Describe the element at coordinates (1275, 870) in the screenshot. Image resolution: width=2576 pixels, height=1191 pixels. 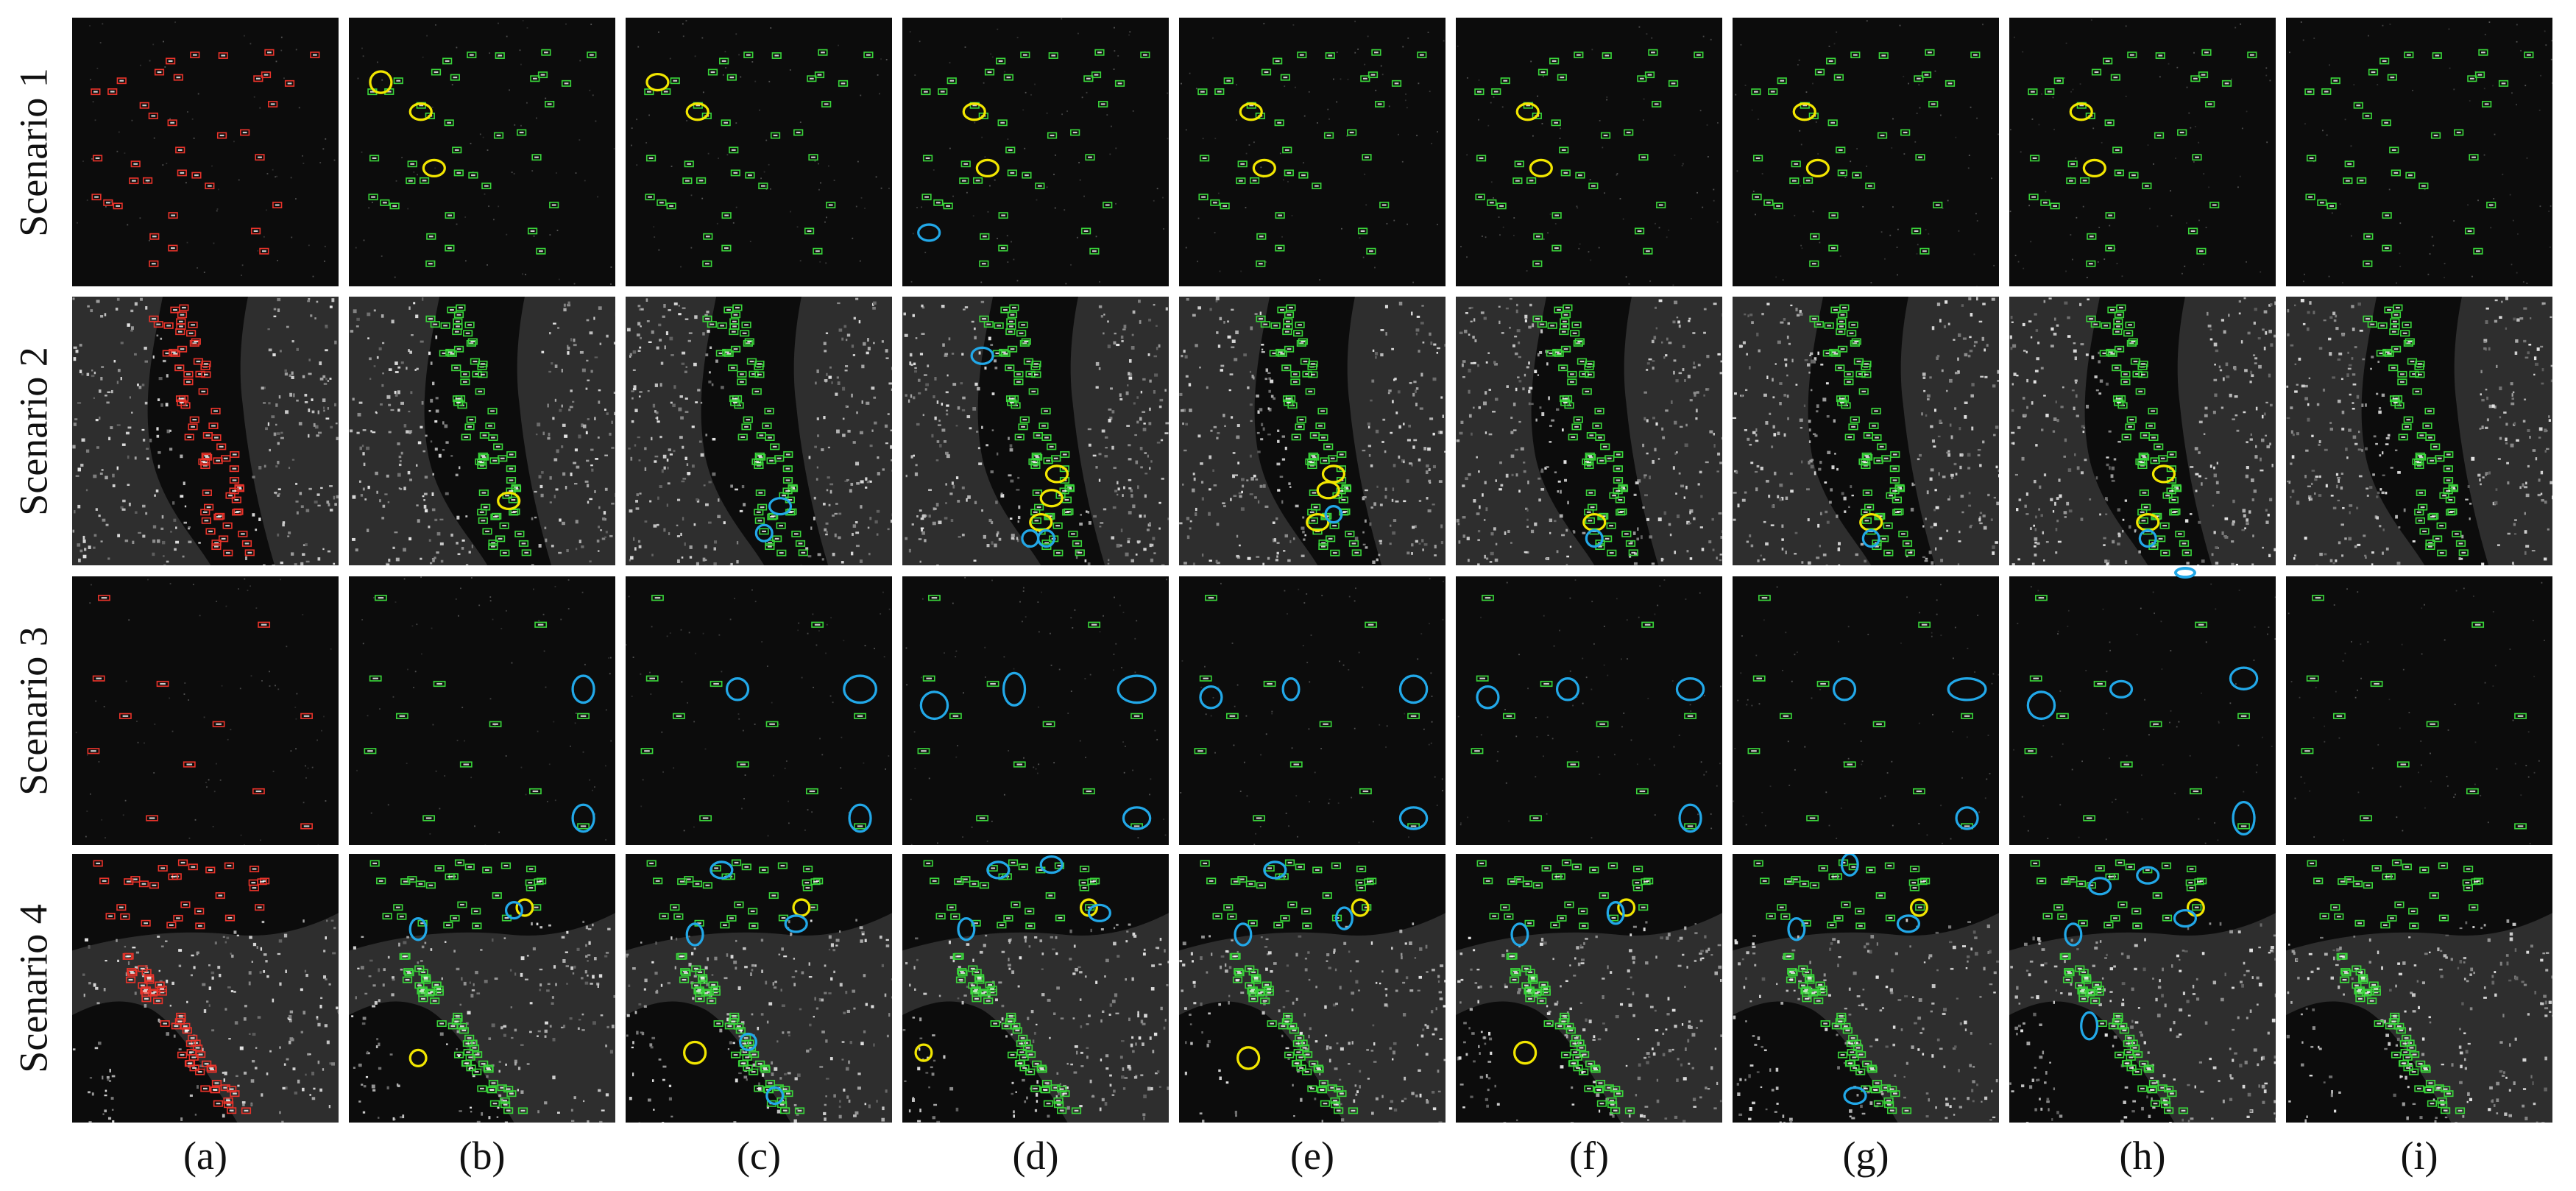
I see `missed-detection-marker` at that location.